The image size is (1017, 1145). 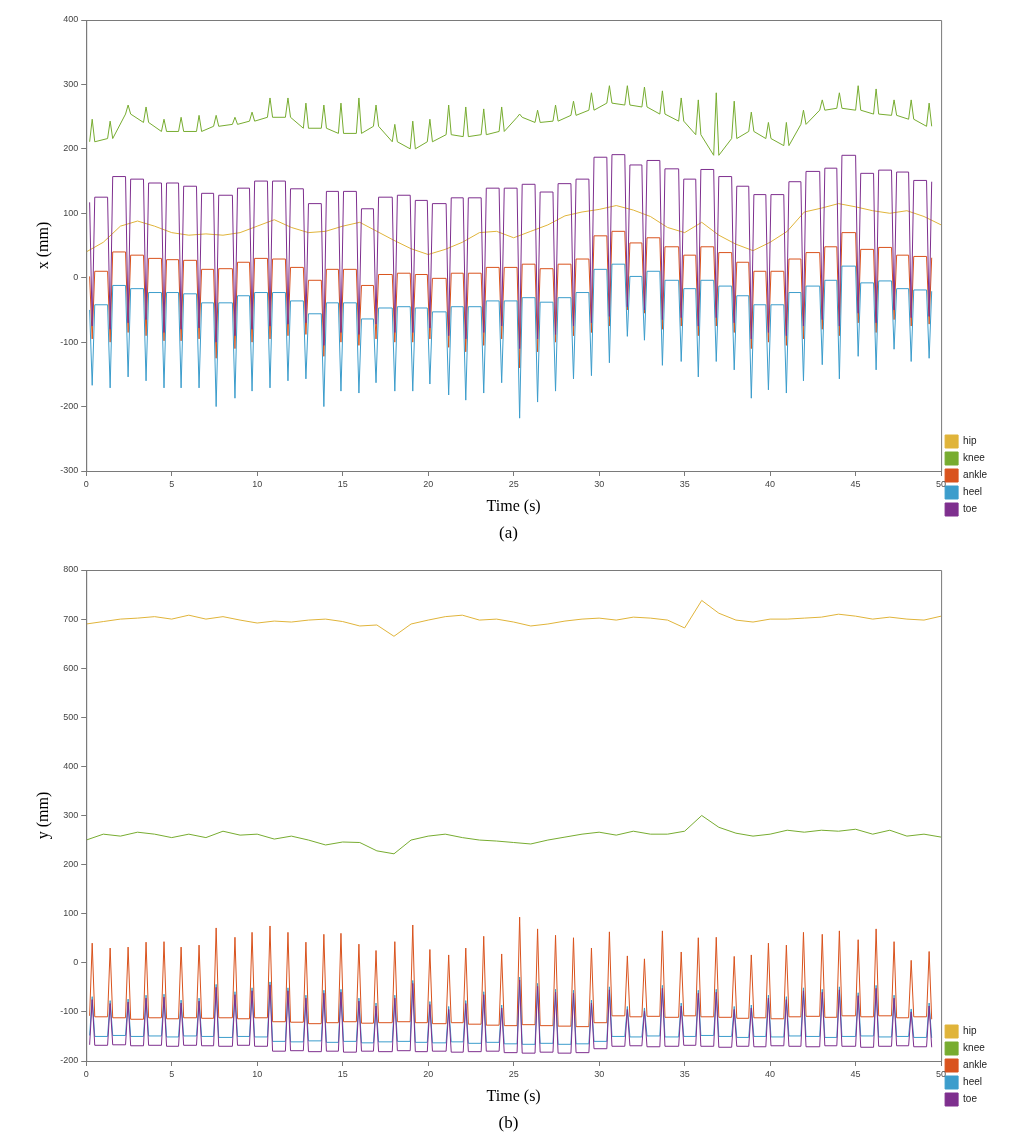 I want to click on y-tick-label: 800, so click(x=71, y=569).